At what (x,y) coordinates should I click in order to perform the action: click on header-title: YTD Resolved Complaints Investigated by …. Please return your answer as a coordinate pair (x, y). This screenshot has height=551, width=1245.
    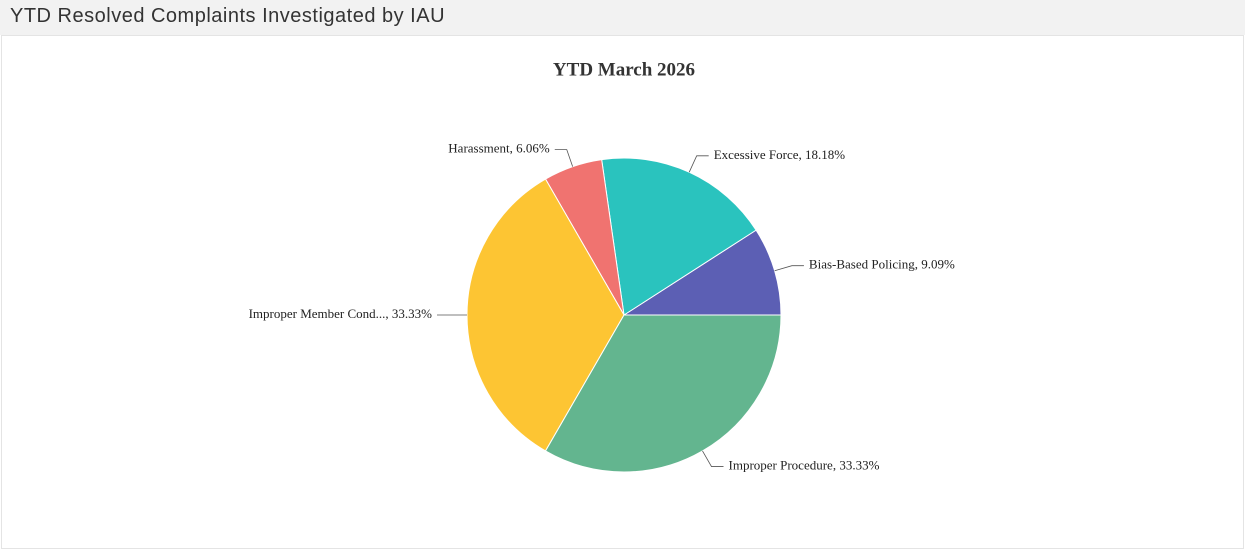
    Looking at the image, I should click on (228, 16).